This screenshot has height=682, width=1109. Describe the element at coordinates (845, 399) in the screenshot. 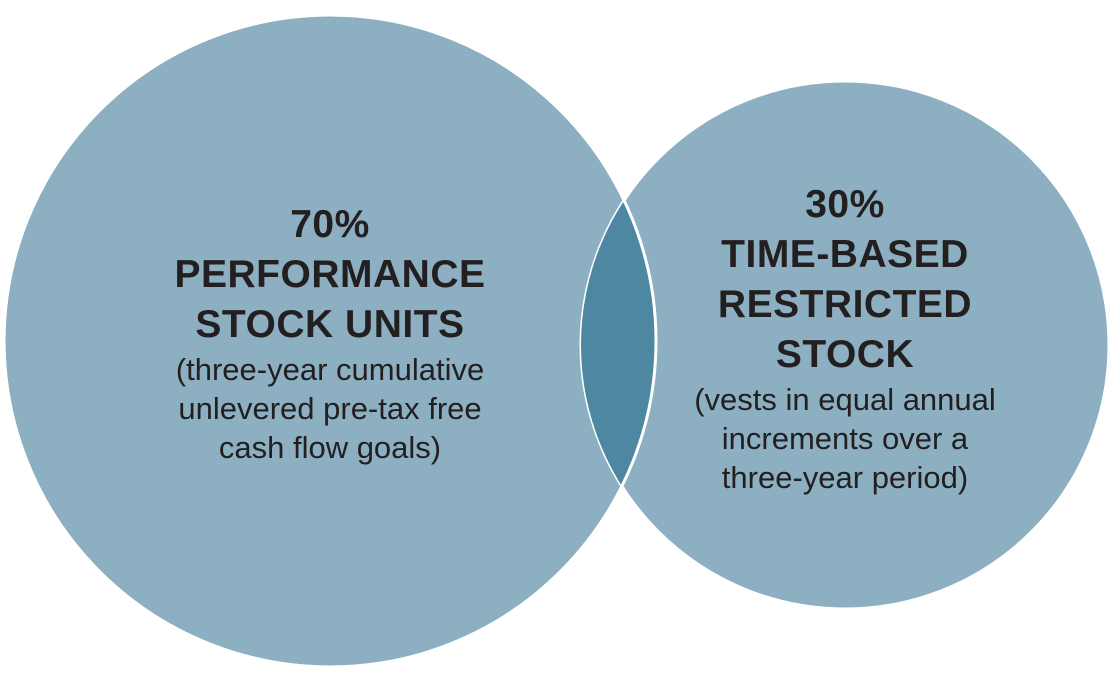

I see `right-desc-line1: (vests in equal annual` at that location.